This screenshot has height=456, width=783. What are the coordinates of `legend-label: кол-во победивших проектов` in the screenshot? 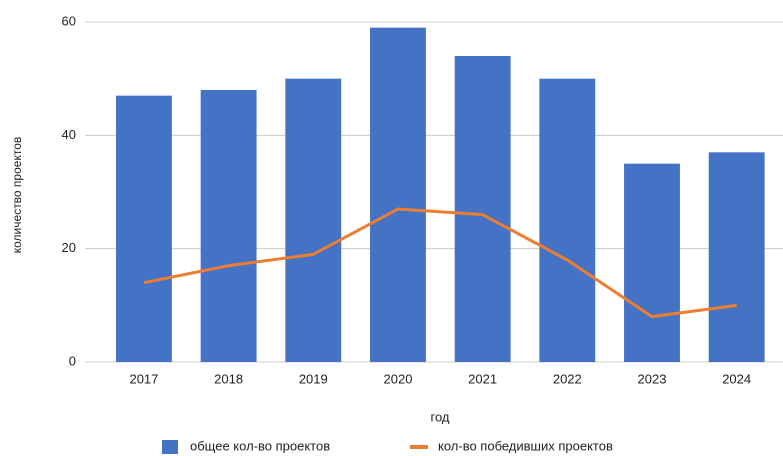 It's located at (525, 445).